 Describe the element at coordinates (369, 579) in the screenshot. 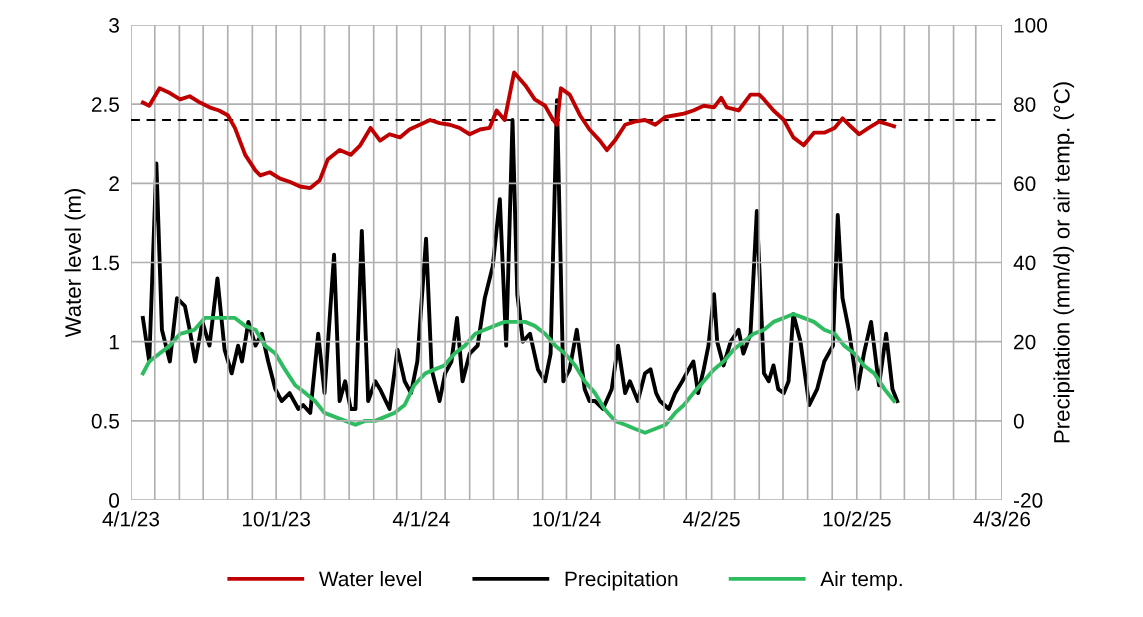

I see `legend-label: Water level` at that location.